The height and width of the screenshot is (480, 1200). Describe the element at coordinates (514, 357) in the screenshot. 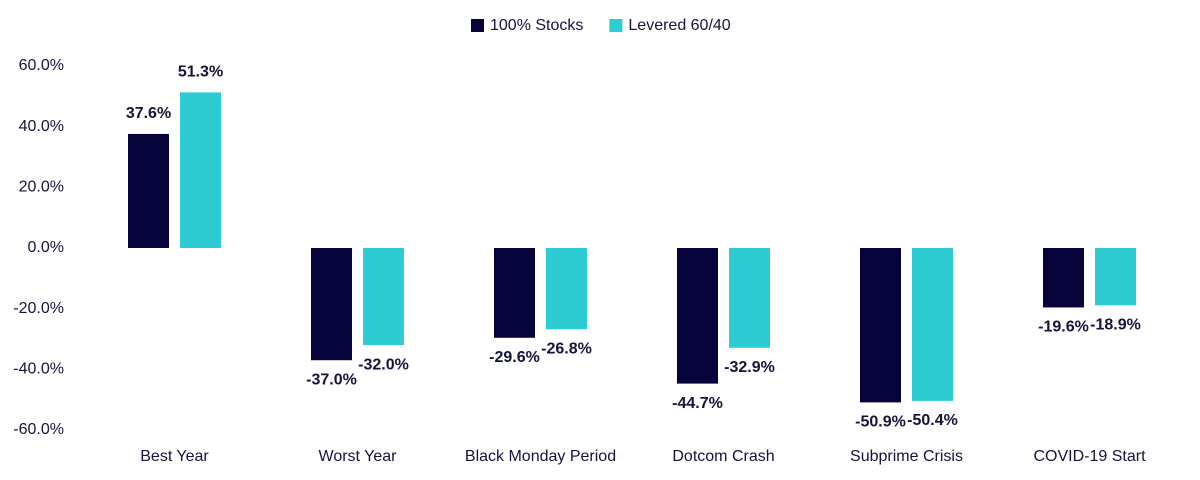

I see `value-label: -29.6%` at that location.